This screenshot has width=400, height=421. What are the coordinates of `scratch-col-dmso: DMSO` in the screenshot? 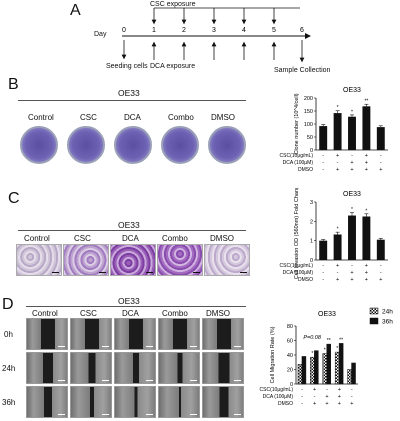 It's located at (218, 313).